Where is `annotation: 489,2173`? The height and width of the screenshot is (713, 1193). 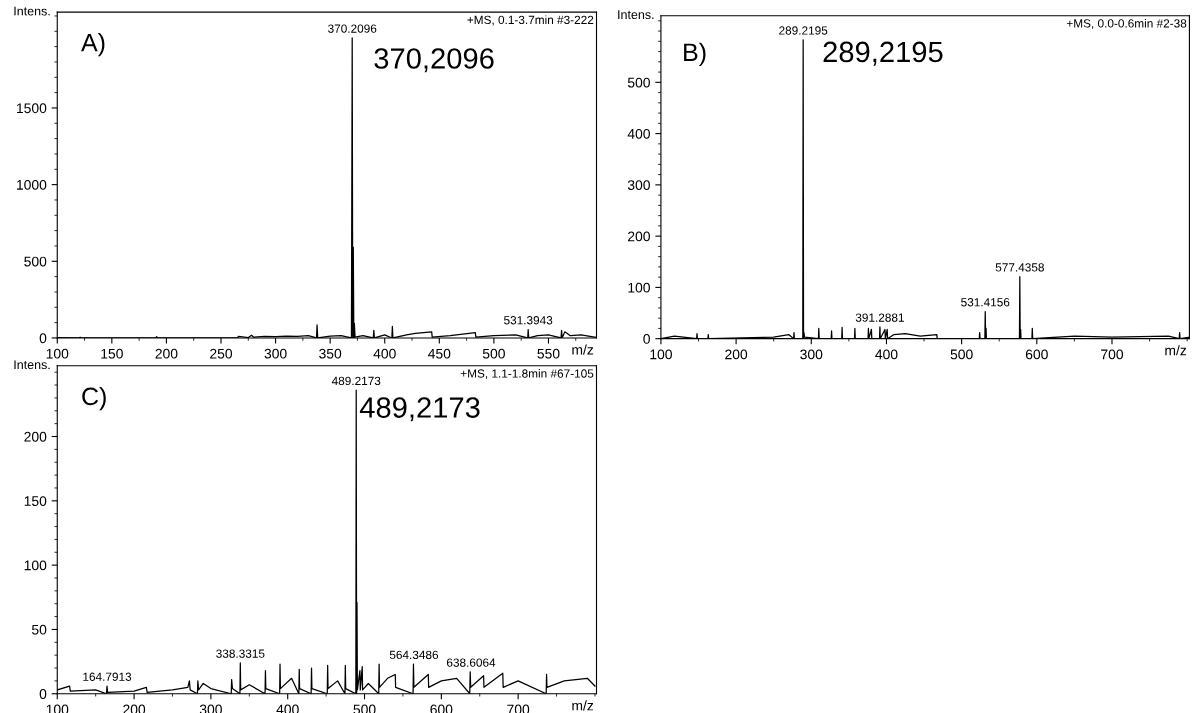
annotation: 489,2173 is located at coordinates (419, 409).